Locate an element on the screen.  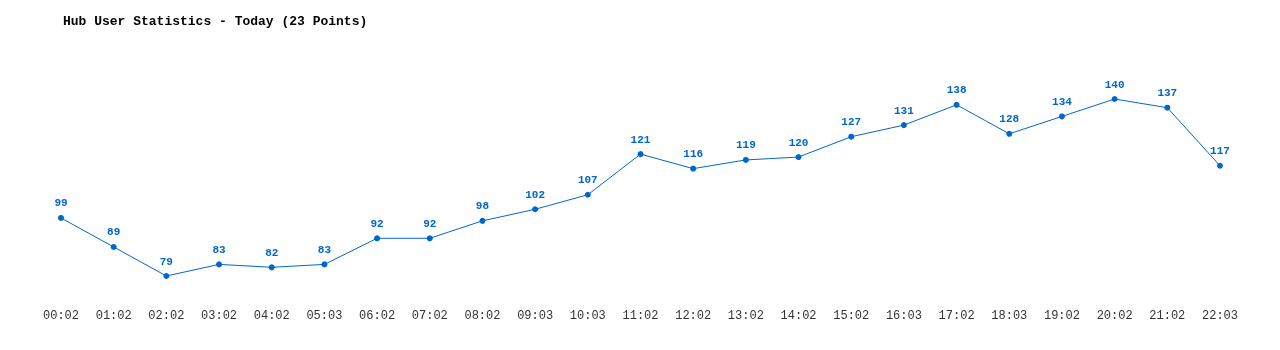
data-label: 138 is located at coordinates (956, 90).